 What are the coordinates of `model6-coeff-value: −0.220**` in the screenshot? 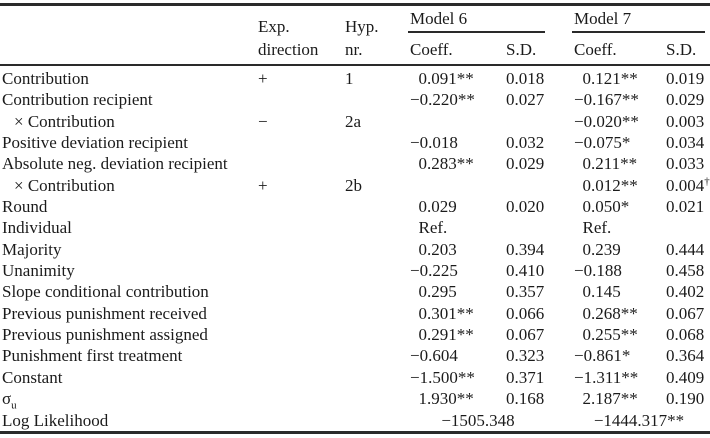 It's located at (442, 100).